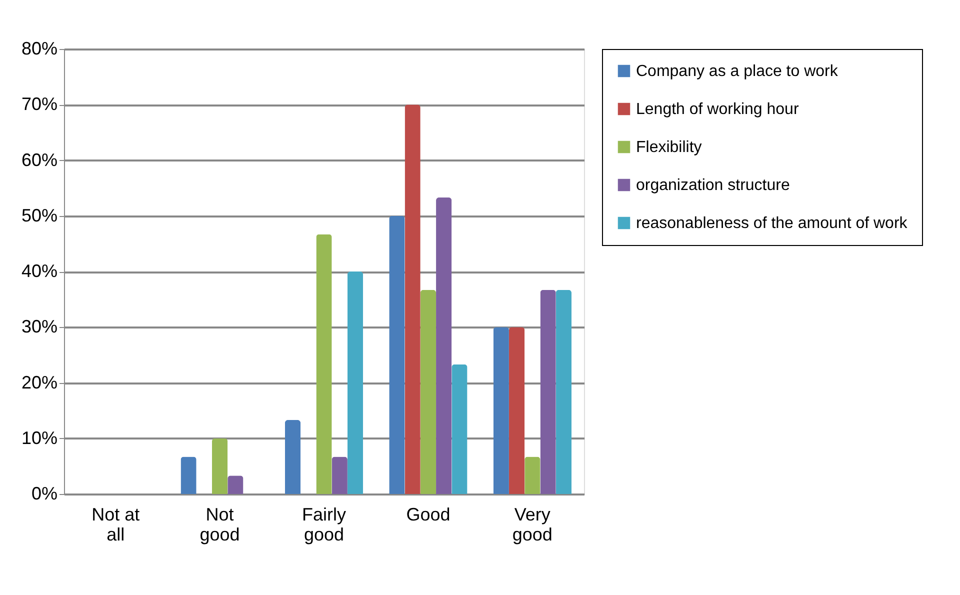  I want to click on legend-label: reasonableness of the amount of work, so click(772, 223).